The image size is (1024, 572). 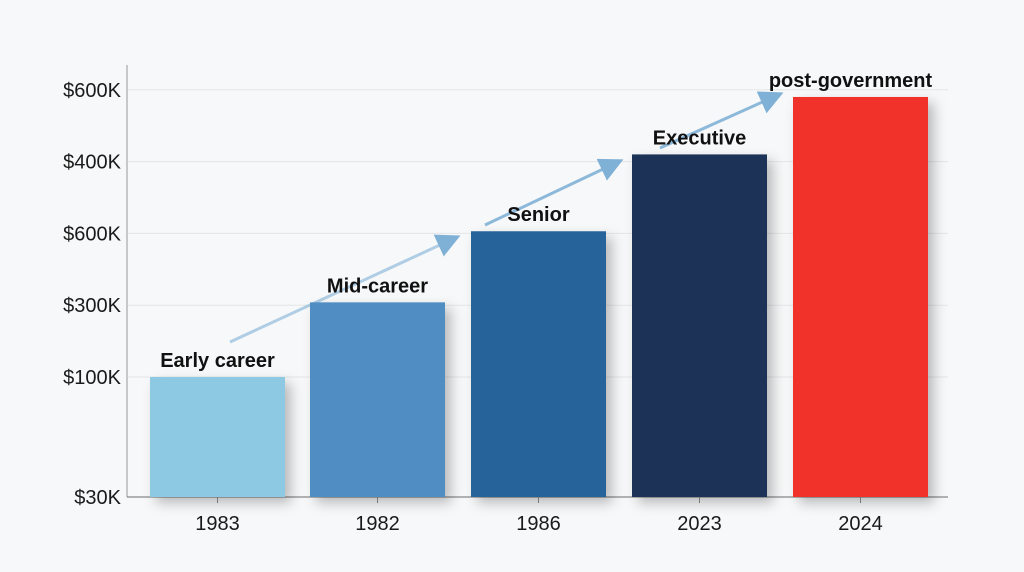 What do you see at coordinates (217, 361) in the screenshot?
I see `bar-label: Early career` at bounding box center [217, 361].